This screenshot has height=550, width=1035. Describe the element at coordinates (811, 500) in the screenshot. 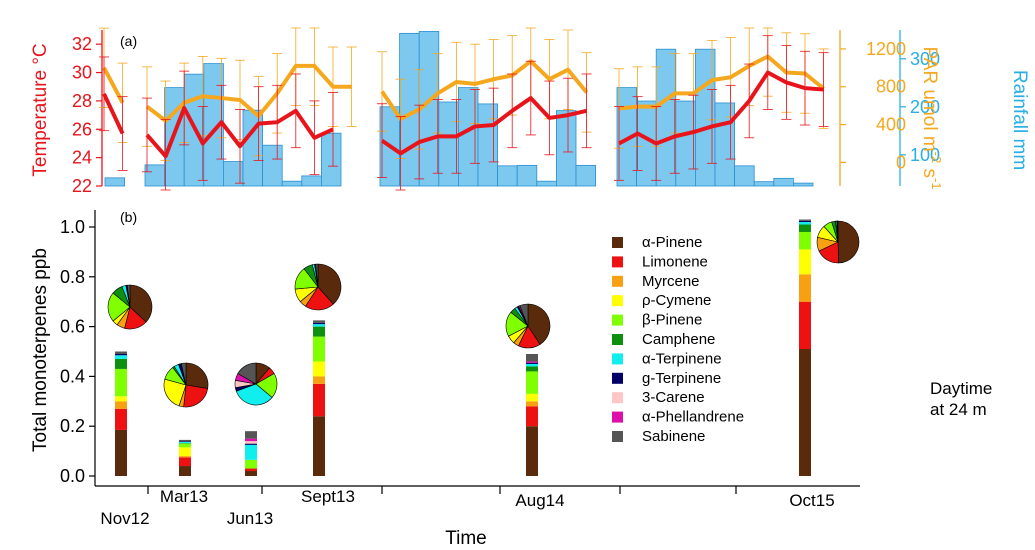

I see `x-tick-label: Oct15` at that location.